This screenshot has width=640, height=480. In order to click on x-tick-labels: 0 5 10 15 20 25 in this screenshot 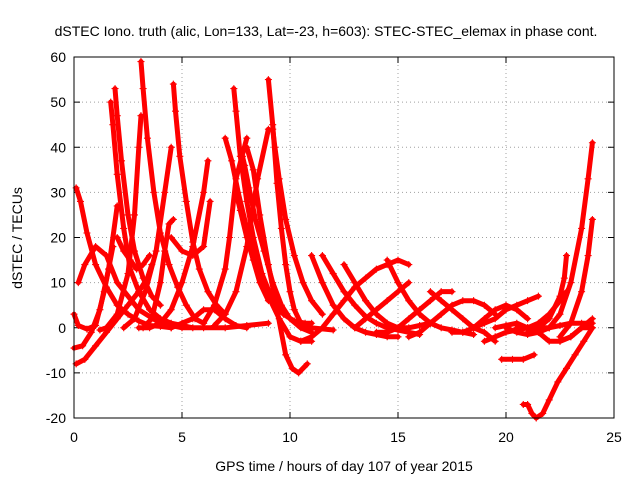, I will do `click(346, 437)`.